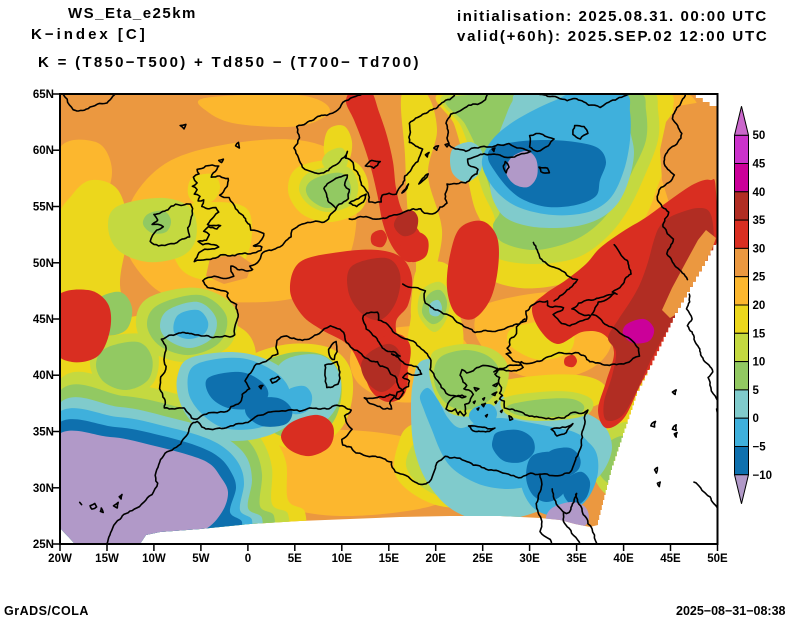 The image size is (800, 618). I want to click on svg-text: 15, so click(759, 334).